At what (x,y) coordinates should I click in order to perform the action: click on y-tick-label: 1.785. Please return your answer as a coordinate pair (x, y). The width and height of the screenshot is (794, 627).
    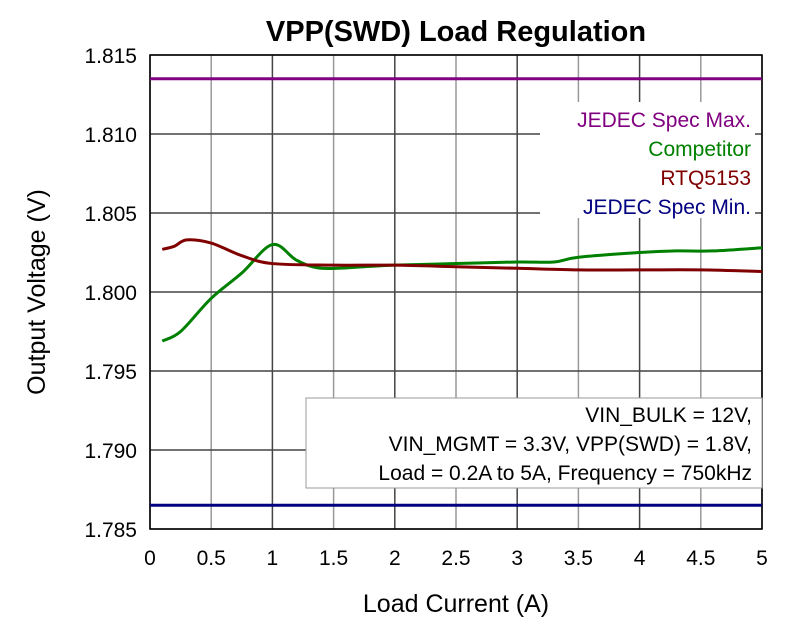
    Looking at the image, I should click on (110, 530).